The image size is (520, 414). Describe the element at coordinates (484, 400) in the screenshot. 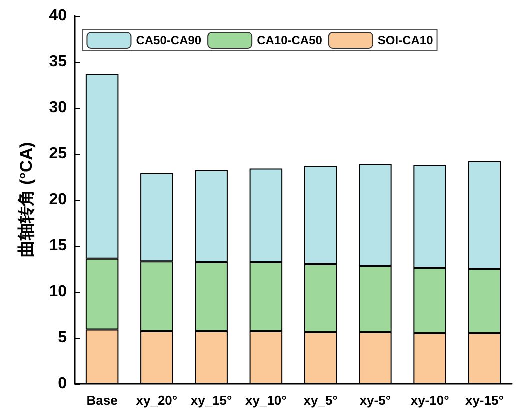

I see `x-tick-label: xy-15°` at that location.